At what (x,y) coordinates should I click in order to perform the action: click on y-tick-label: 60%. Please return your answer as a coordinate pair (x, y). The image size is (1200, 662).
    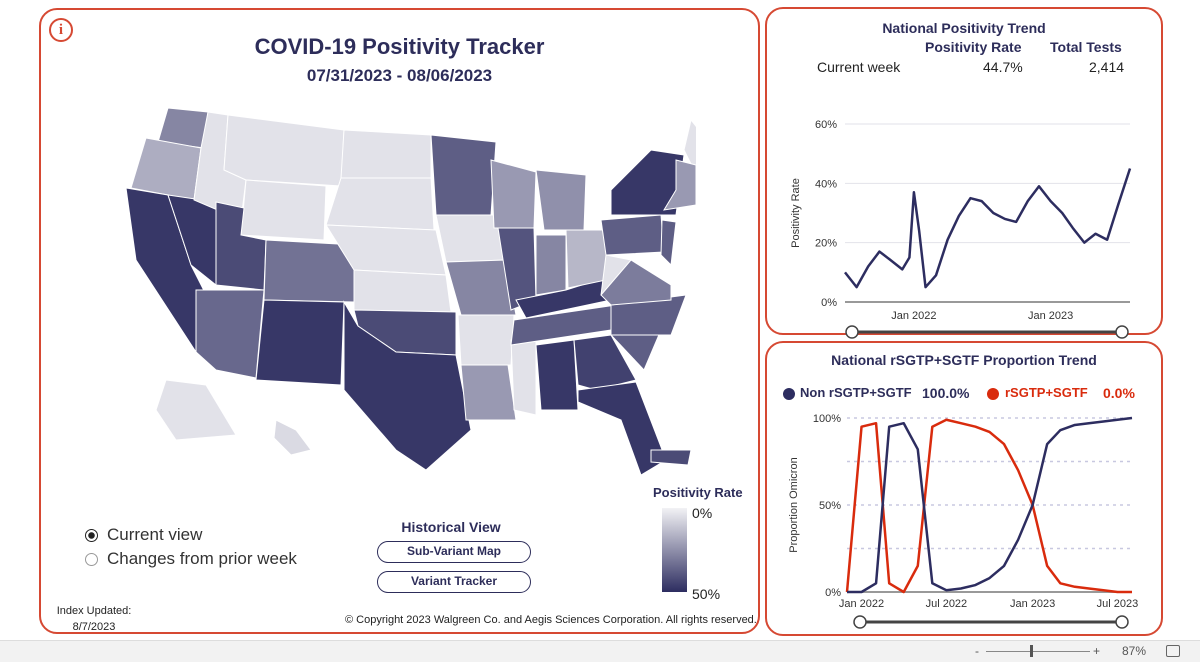
    Looking at the image, I should click on (826, 125).